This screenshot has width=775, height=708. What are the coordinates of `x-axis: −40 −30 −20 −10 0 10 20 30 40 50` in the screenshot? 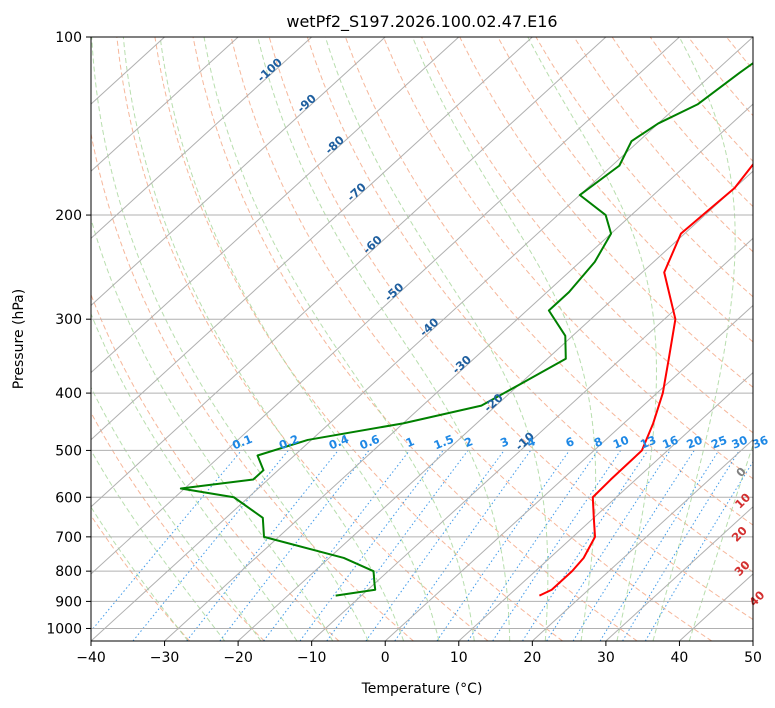 It's located at (419, 653).